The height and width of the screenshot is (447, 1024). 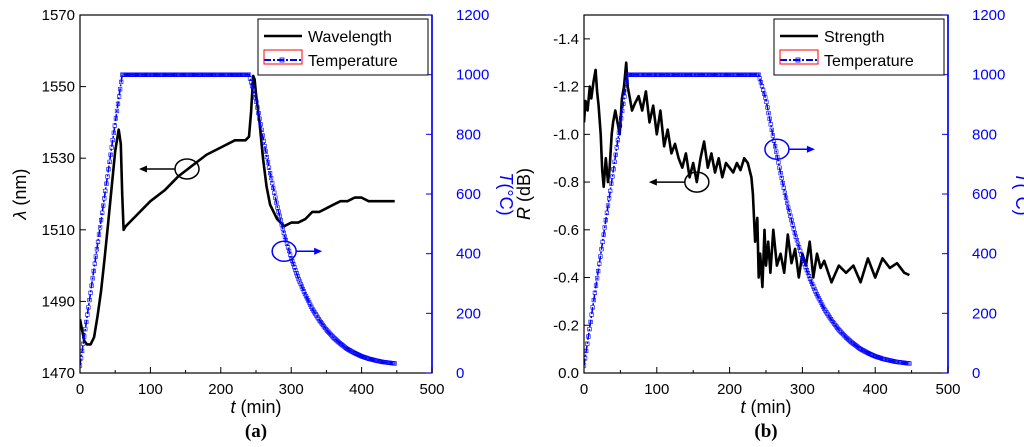 I want to click on y-left-tick-label: -0.8, so click(x=566, y=182).